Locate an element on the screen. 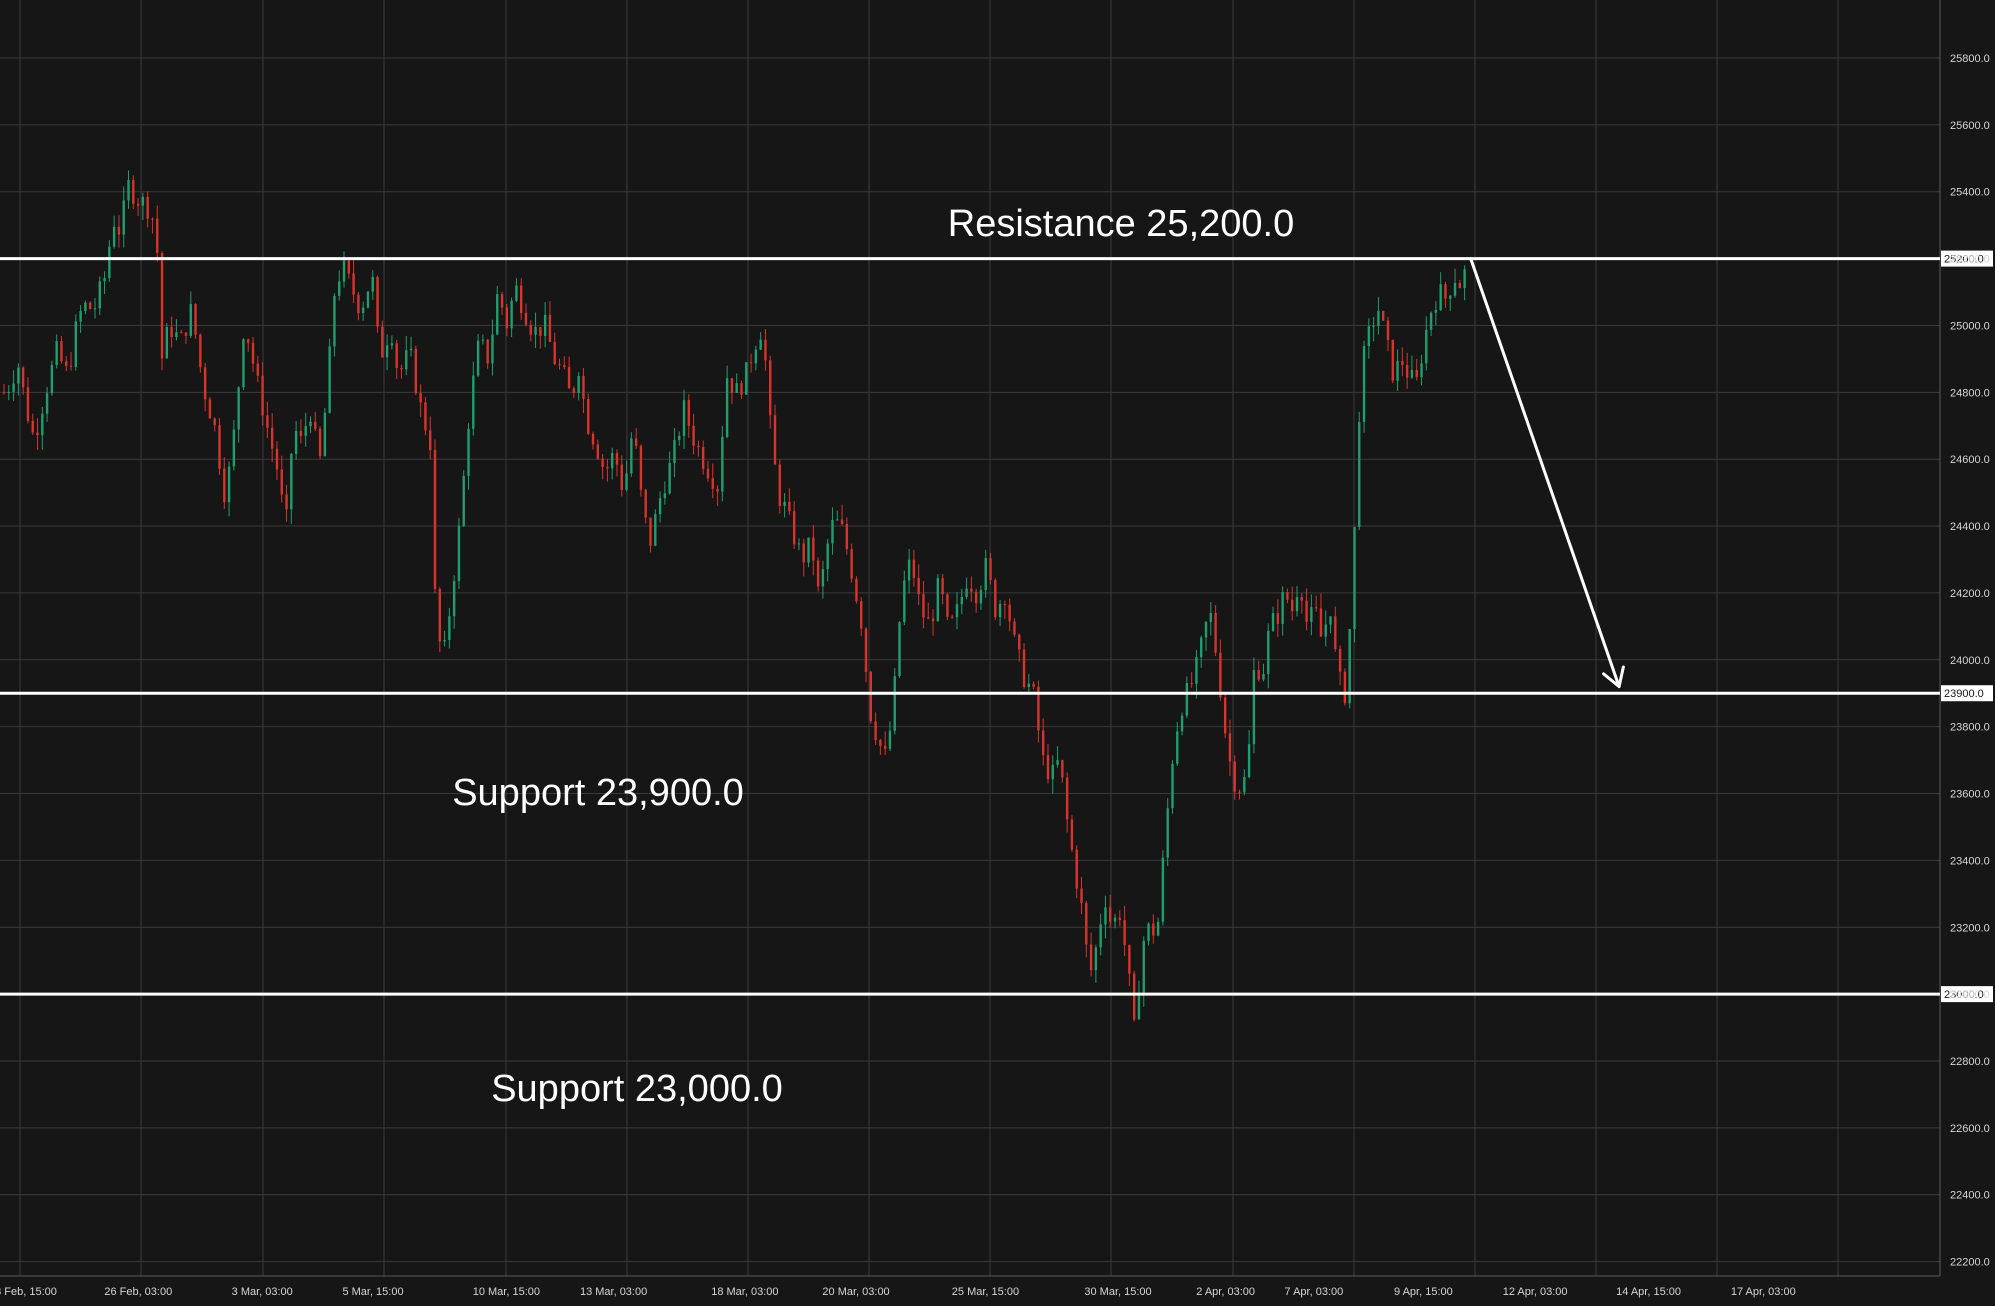  y-tick-label: 22400.0 is located at coordinates (1970, 1196).